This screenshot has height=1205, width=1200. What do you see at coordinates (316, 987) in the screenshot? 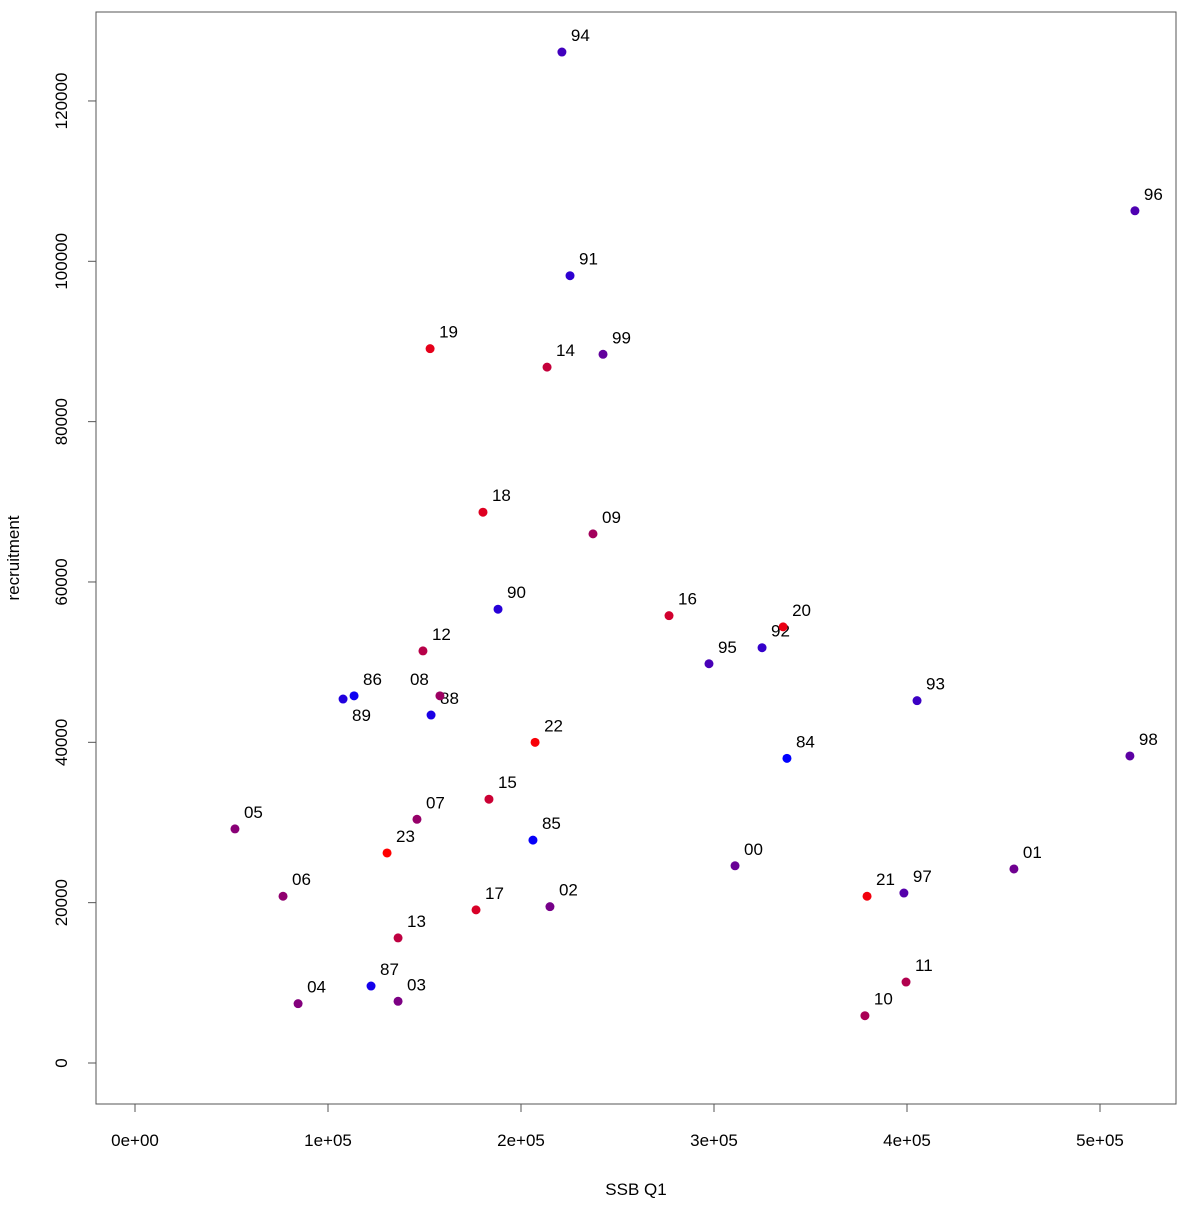
I see `point-label: 04` at bounding box center [316, 987].